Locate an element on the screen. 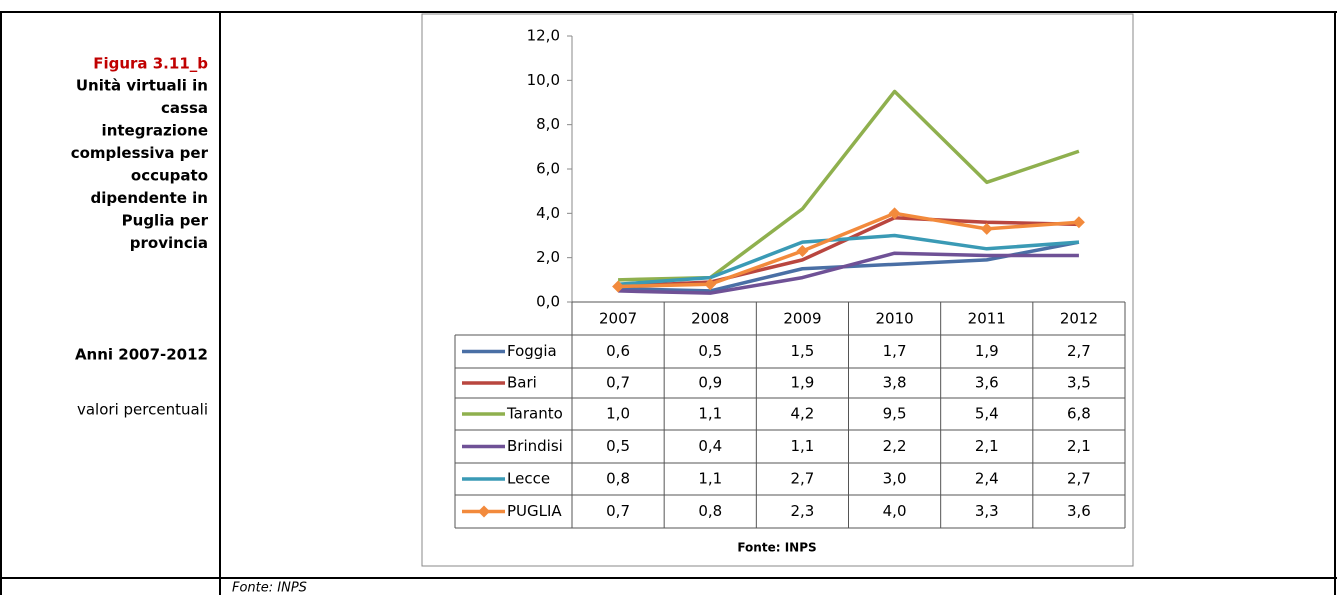 The width and height of the screenshot is (1337, 599). legend-label: Bari is located at coordinates (522, 383).